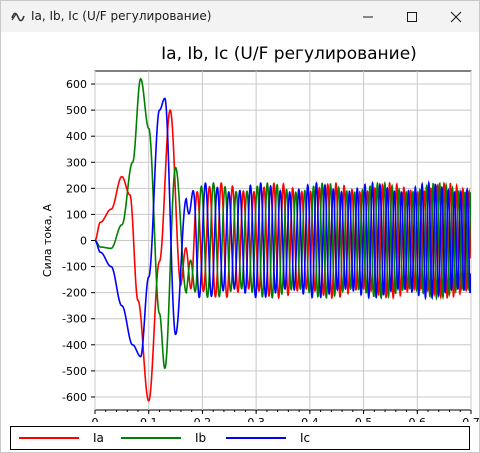 Image resolution: width=480 pixels, height=453 pixels. What do you see at coordinates (76, 188) in the screenshot?
I see `y-tick-label: 200` at bounding box center [76, 188].